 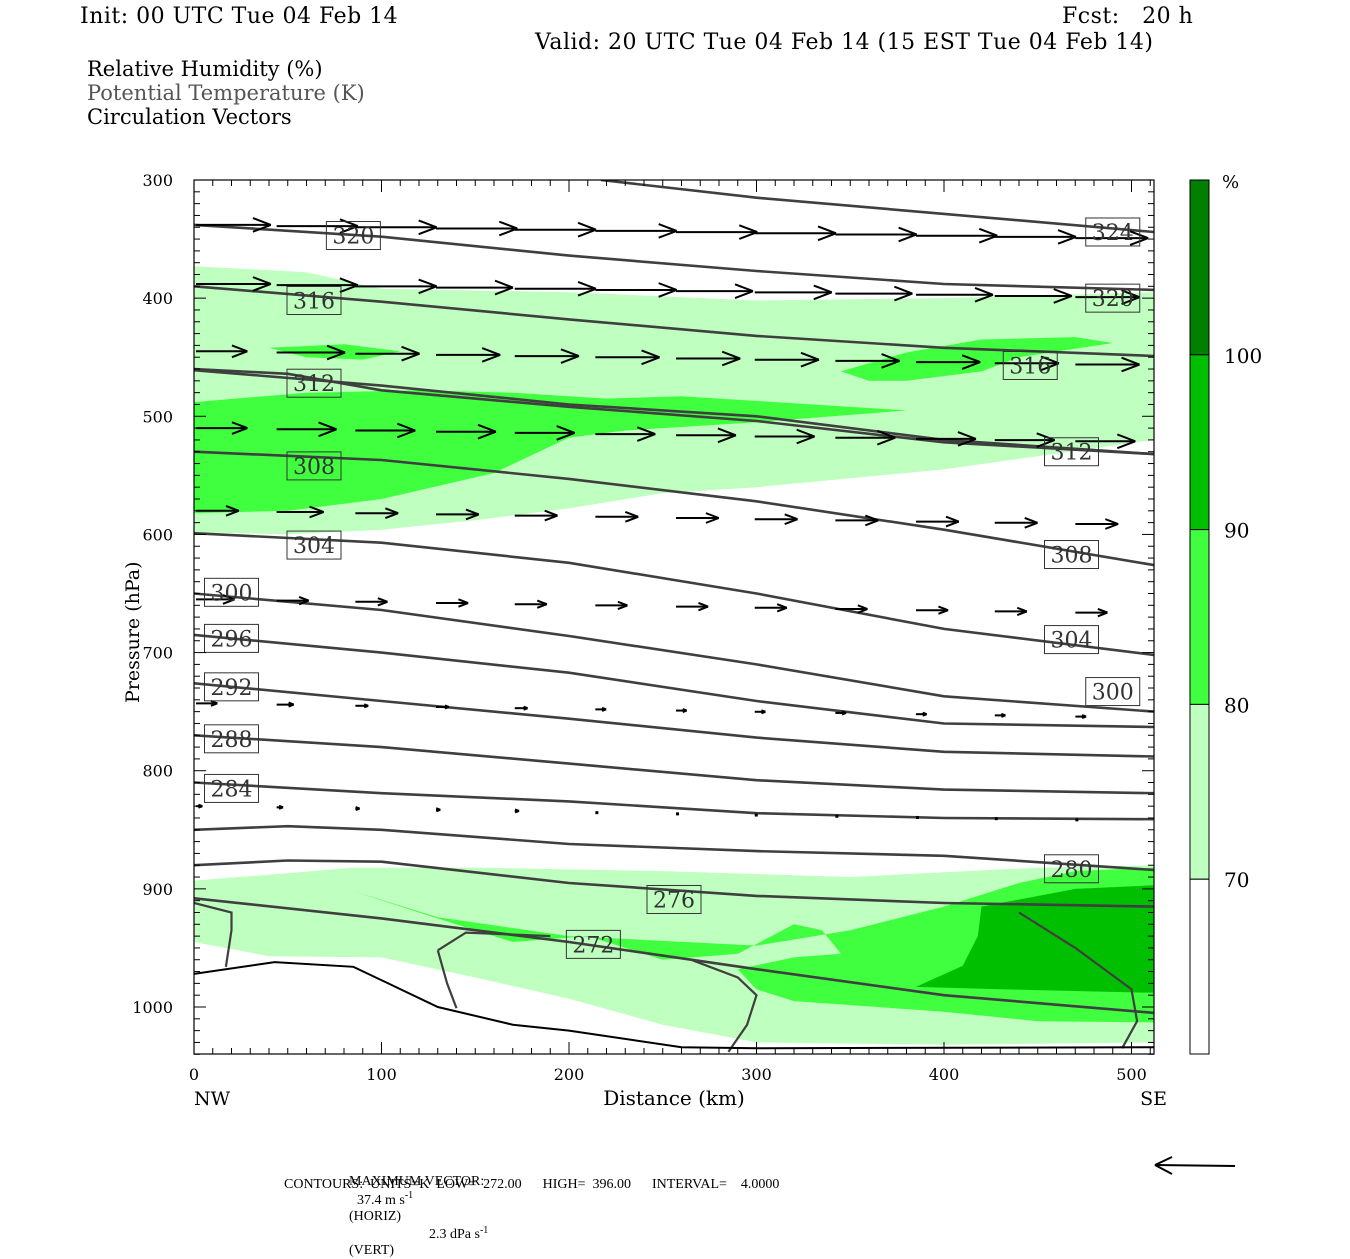 What do you see at coordinates (381, 1074) in the screenshot?
I see `x-tick-label: 100` at bounding box center [381, 1074].